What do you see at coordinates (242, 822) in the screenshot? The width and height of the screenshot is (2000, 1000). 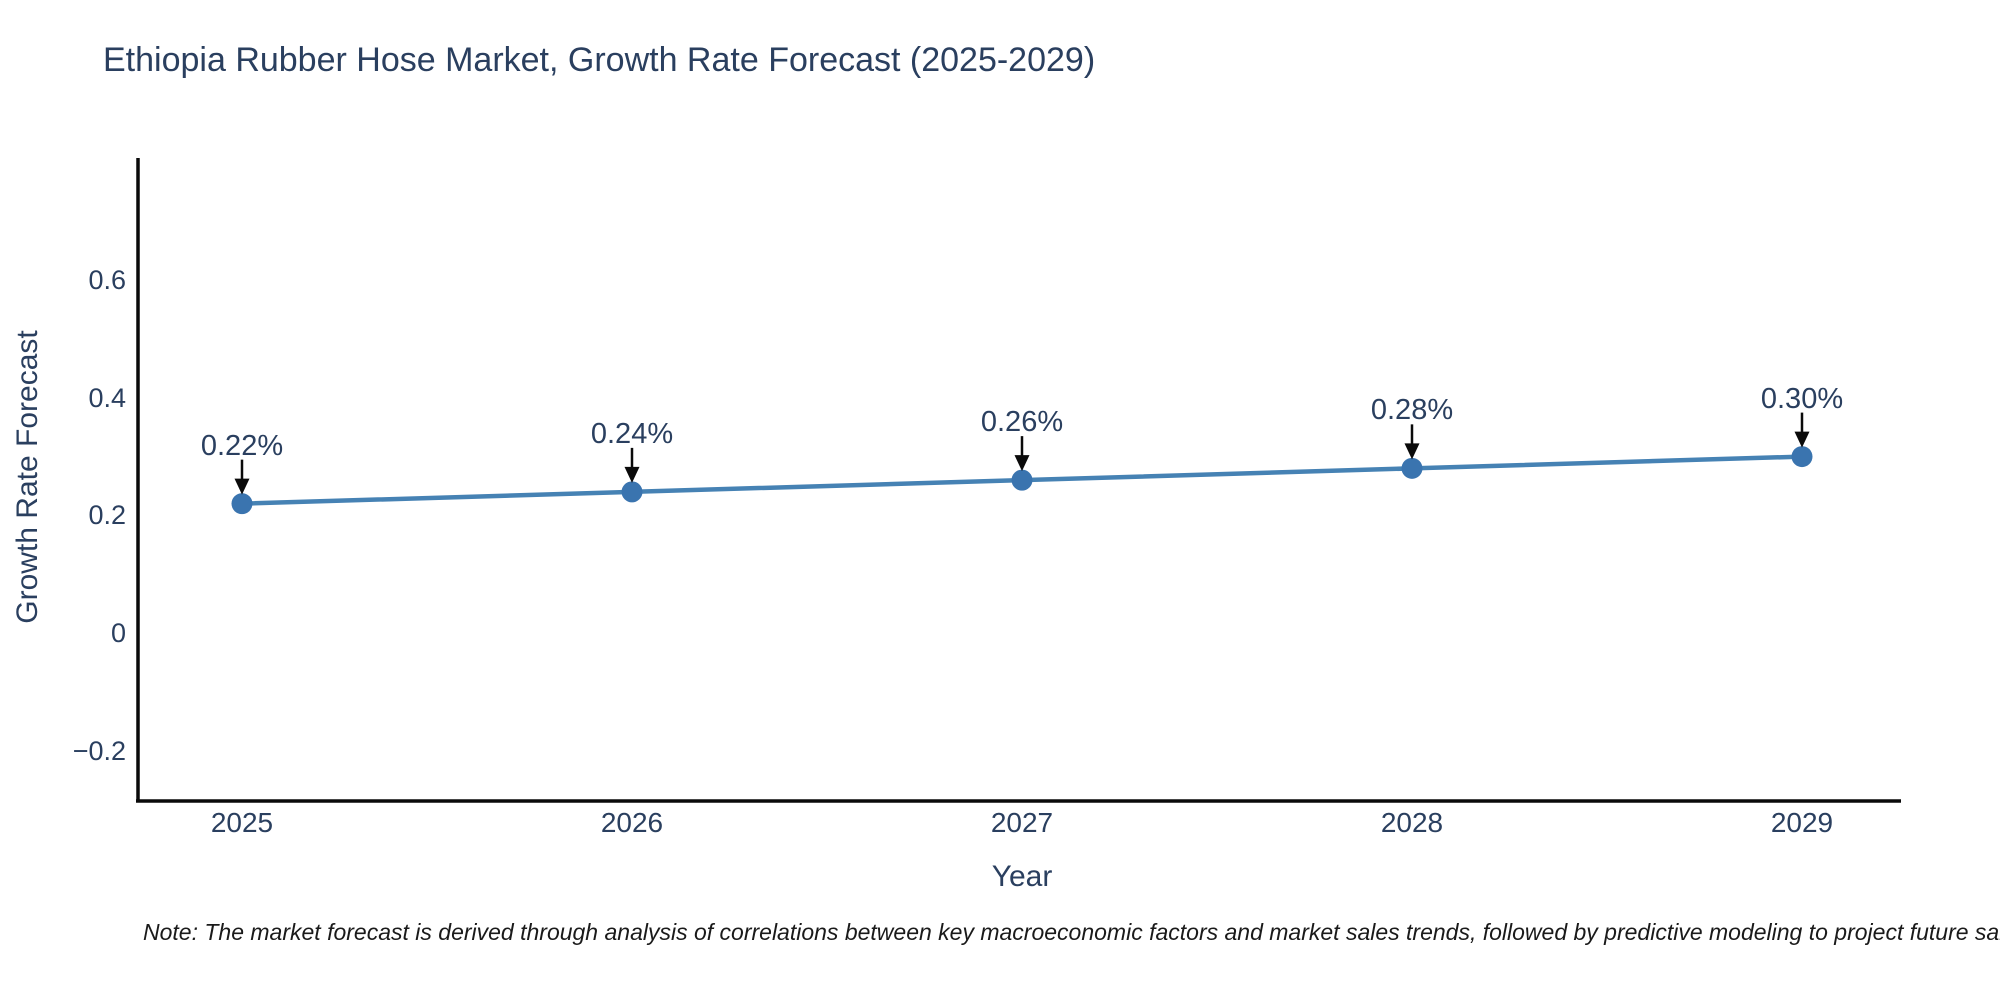 I see `x-tick-label: 2025` at bounding box center [242, 822].